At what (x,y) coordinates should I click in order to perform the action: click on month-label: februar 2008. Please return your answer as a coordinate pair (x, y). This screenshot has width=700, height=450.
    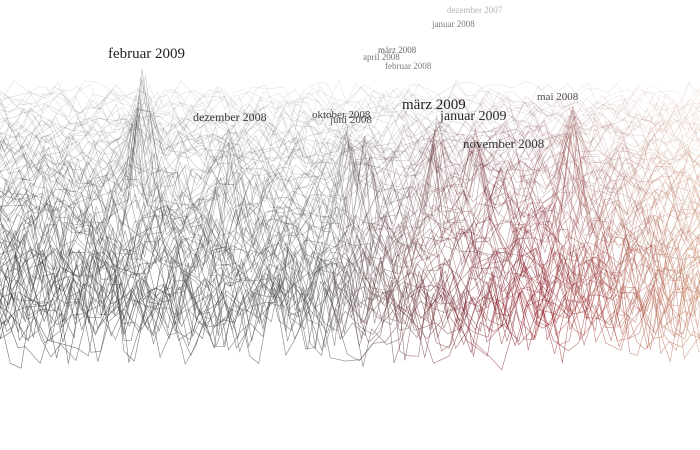
    Looking at the image, I should click on (408, 66).